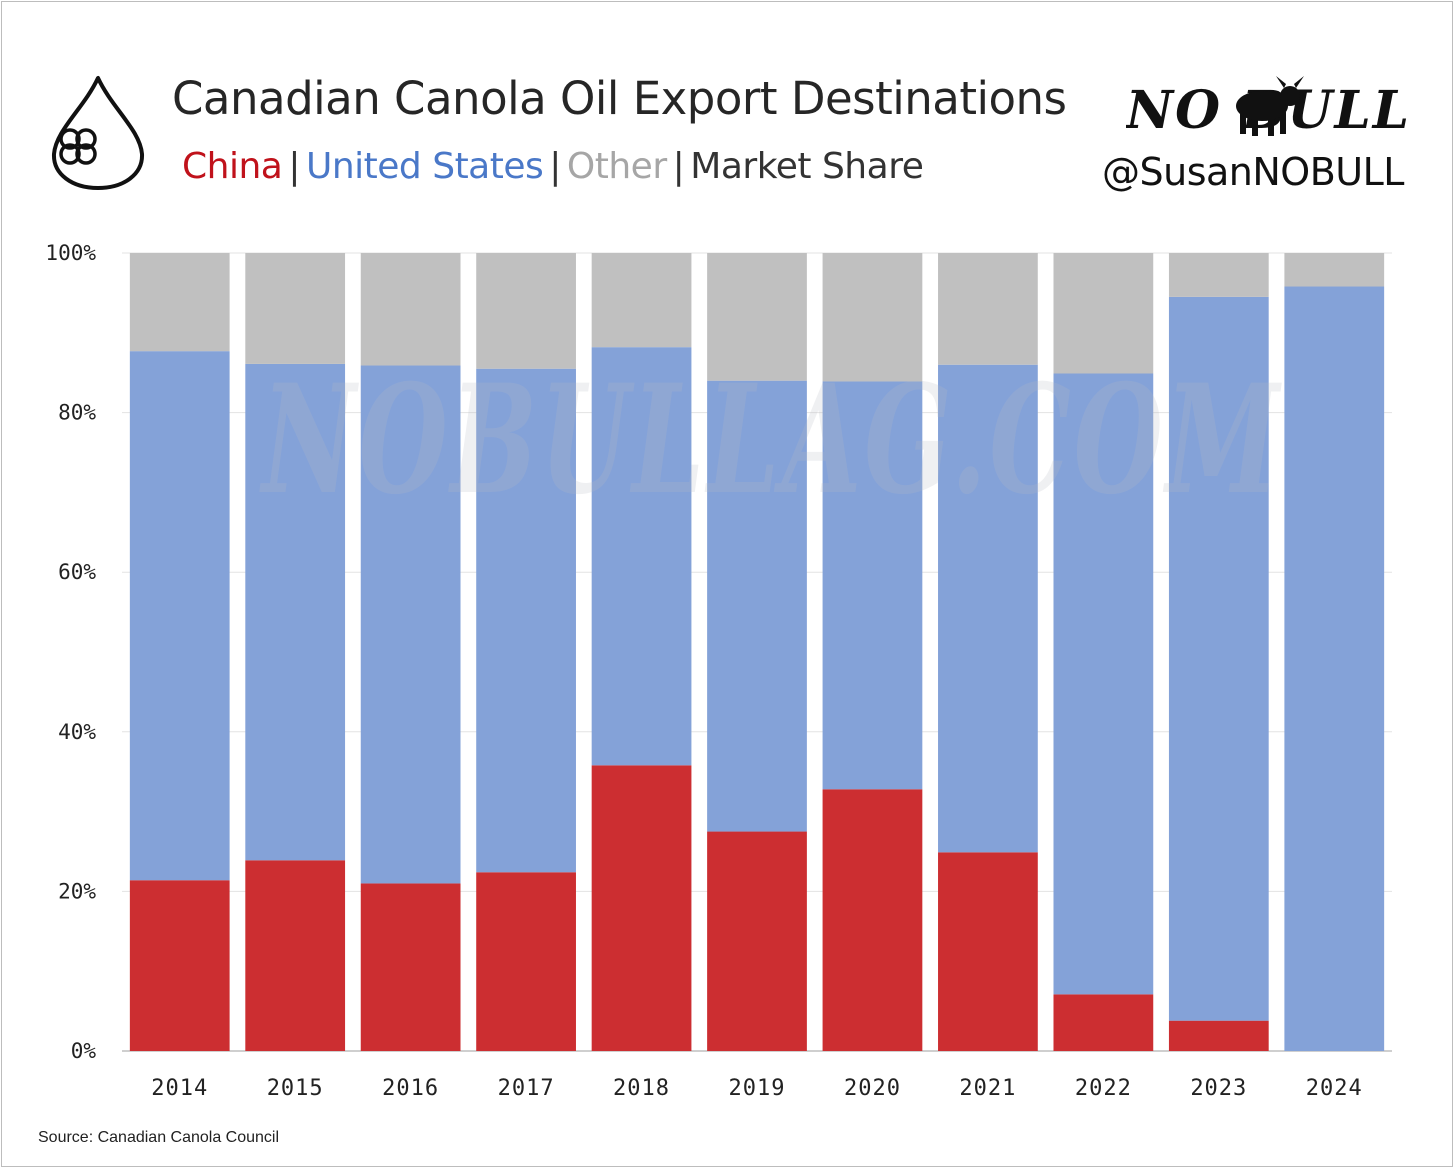  I want to click on bar-china-2014, so click(179, 965).